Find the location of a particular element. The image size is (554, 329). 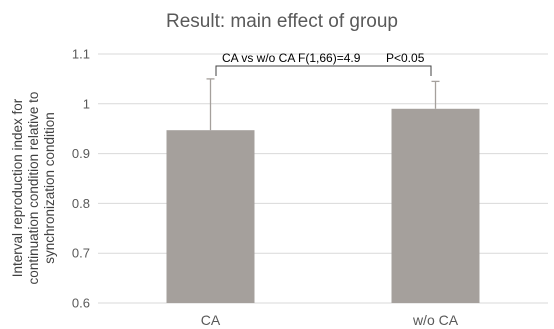

y-axis-label-line-2: continuation condition relative to is located at coordinates (33, 188).